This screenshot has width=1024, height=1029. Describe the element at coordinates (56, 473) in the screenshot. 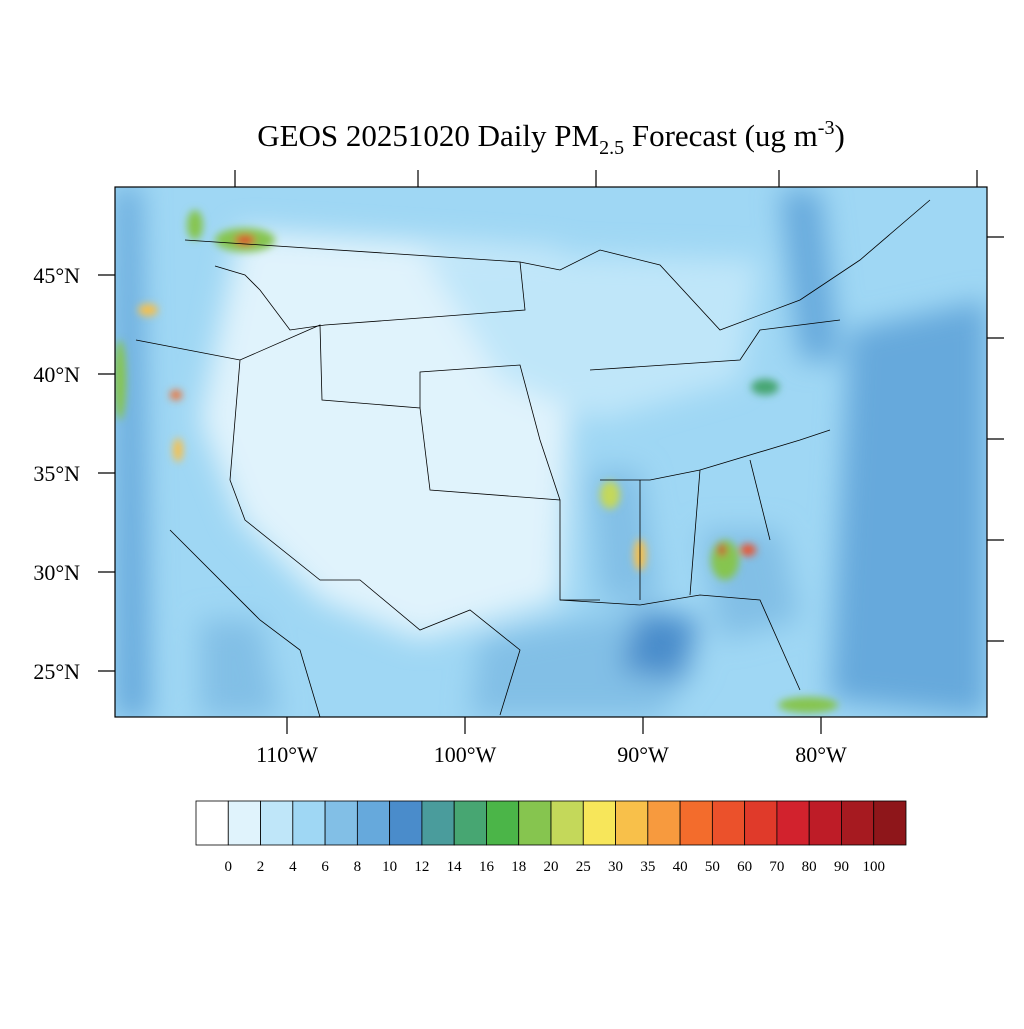

I see `lat-label: 35°N` at that location.